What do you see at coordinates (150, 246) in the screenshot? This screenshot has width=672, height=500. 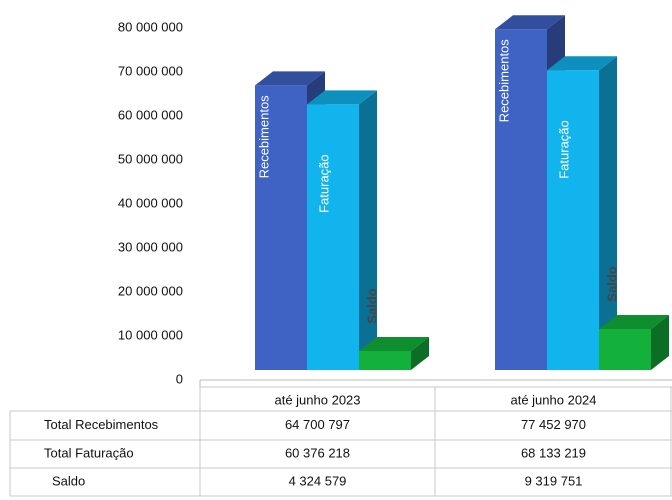 I see `y-tick-label: 30 000 000` at bounding box center [150, 246].